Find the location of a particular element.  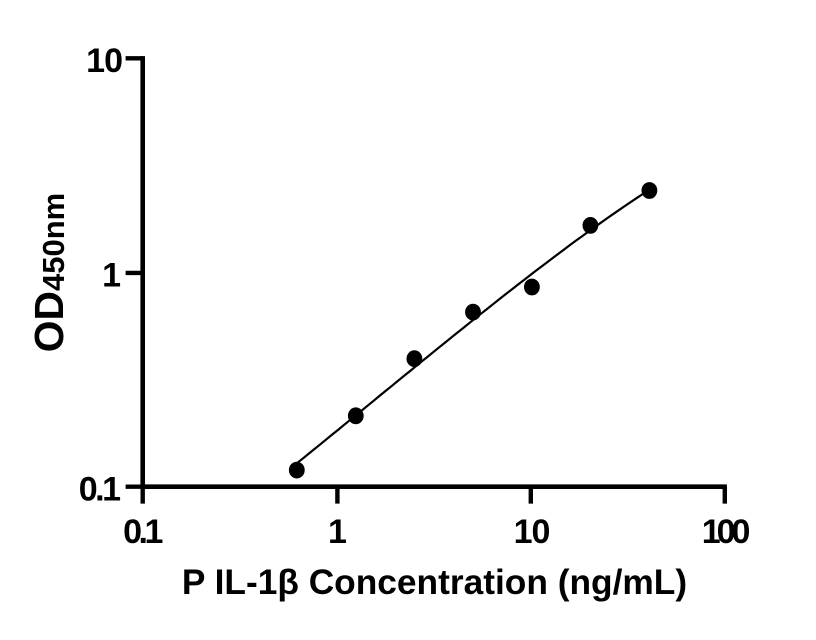

svg-text: 100 is located at coordinates (726, 532).